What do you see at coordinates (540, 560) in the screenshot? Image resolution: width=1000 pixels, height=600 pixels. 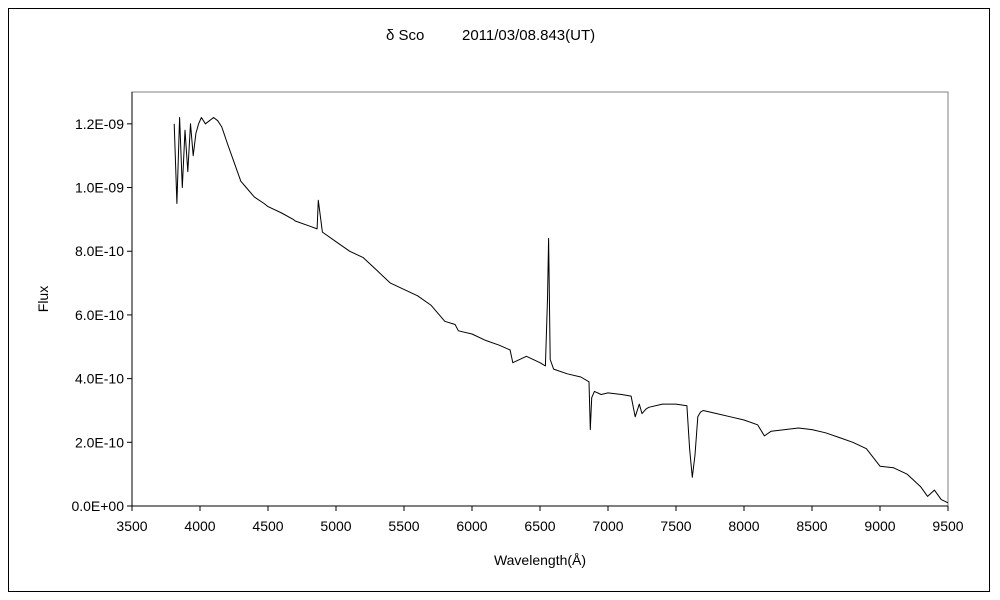 I see `x-axis-title: Wavelength(Å)` at bounding box center [540, 560].